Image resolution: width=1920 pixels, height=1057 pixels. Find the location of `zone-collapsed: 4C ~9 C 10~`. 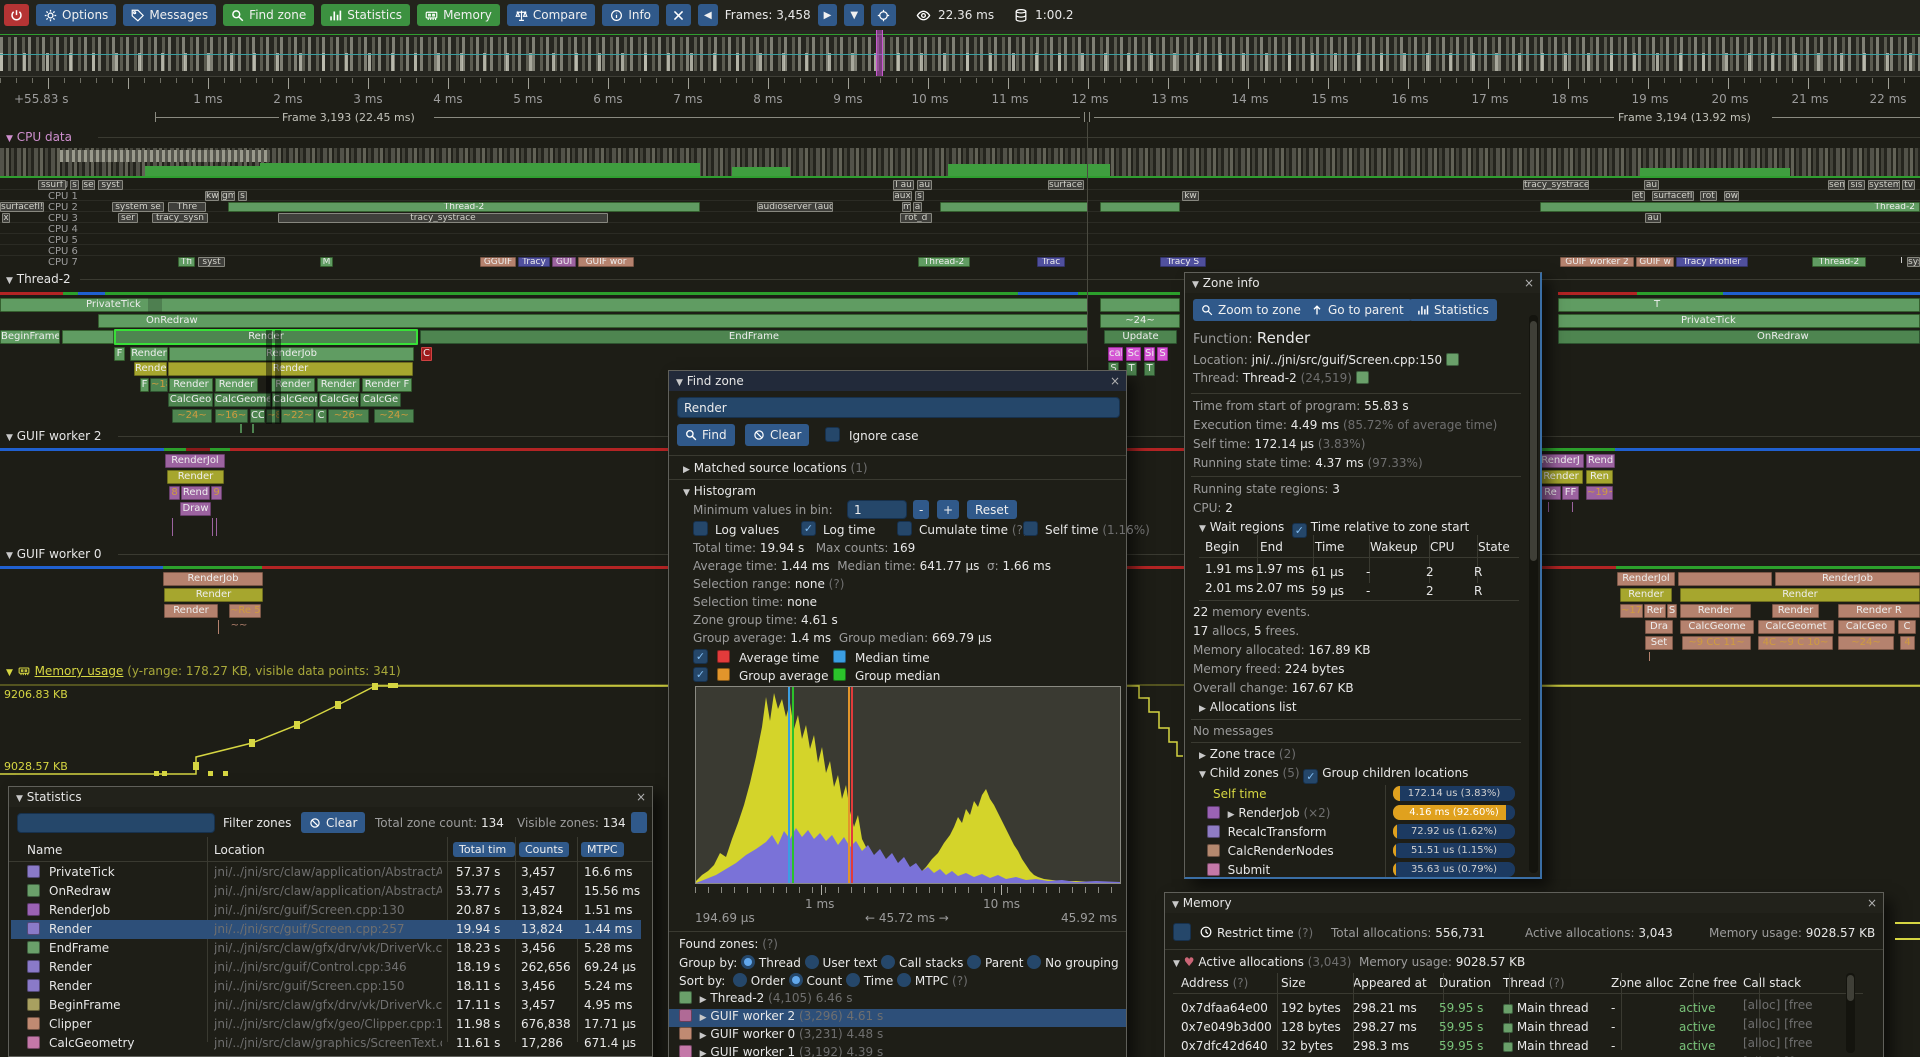

zone-collapsed: 4C ~9 C 10~ is located at coordinates (1795, 643).